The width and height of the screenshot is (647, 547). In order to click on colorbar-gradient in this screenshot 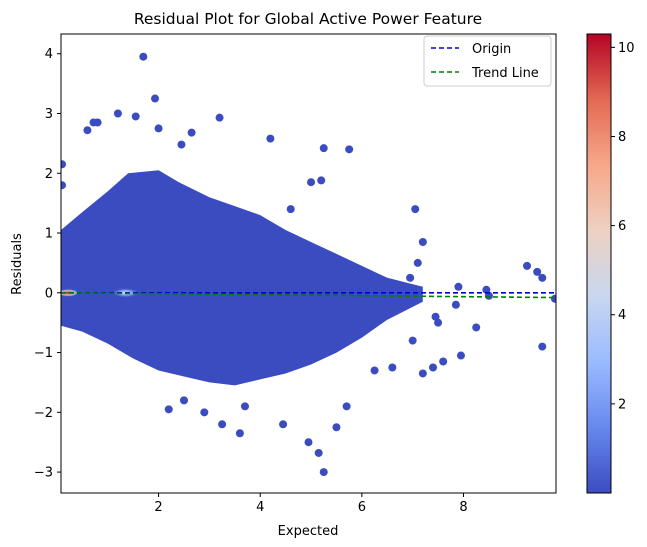, I will do `click(599, 263)`.